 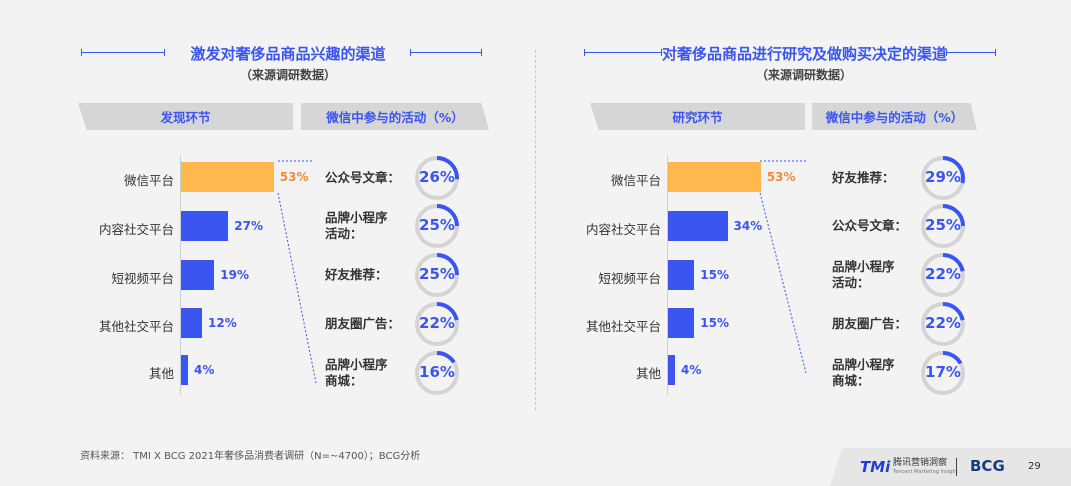 What do you see at coordinates (697, 116) in the screenshot?
I see `left-section-header: 研究环节` at bounding box center [697, 116].